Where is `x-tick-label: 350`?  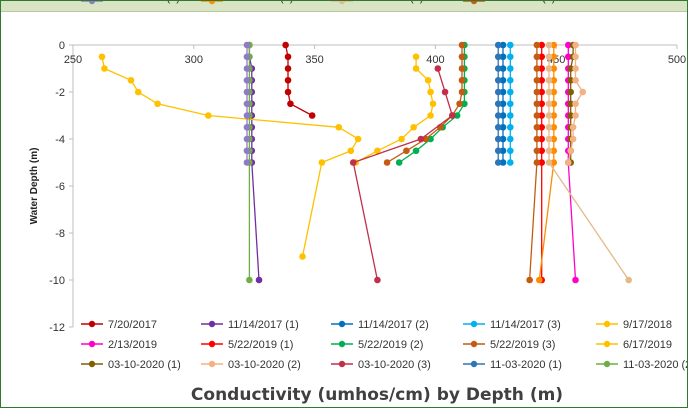
x-tick-label: 350 is located at coordinates (314, 60).